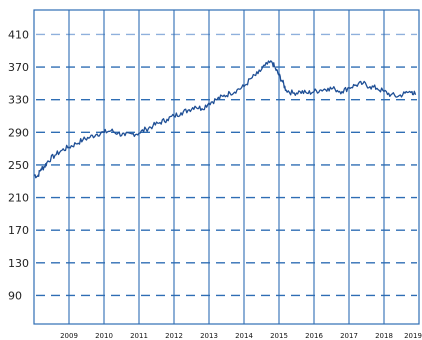 The image size is (422, 340). What do you see at coordinates (18, 67) in the screenshot?
I see `y-tick-label-370: 370` at bounding box center [18, 67].